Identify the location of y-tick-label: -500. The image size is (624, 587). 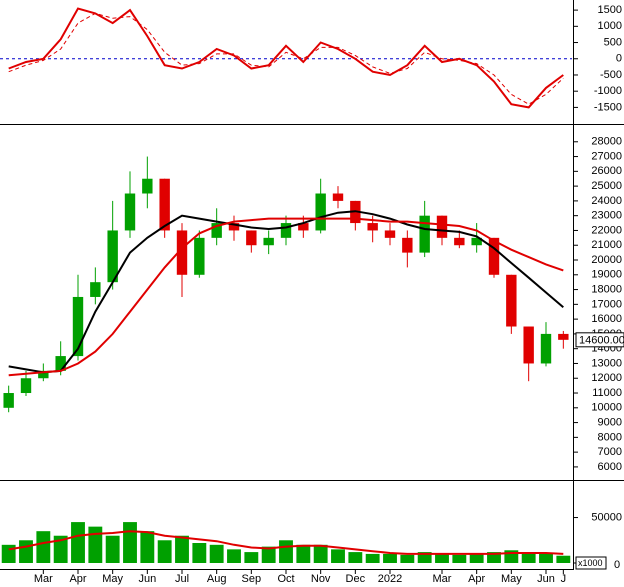
(611, 75).